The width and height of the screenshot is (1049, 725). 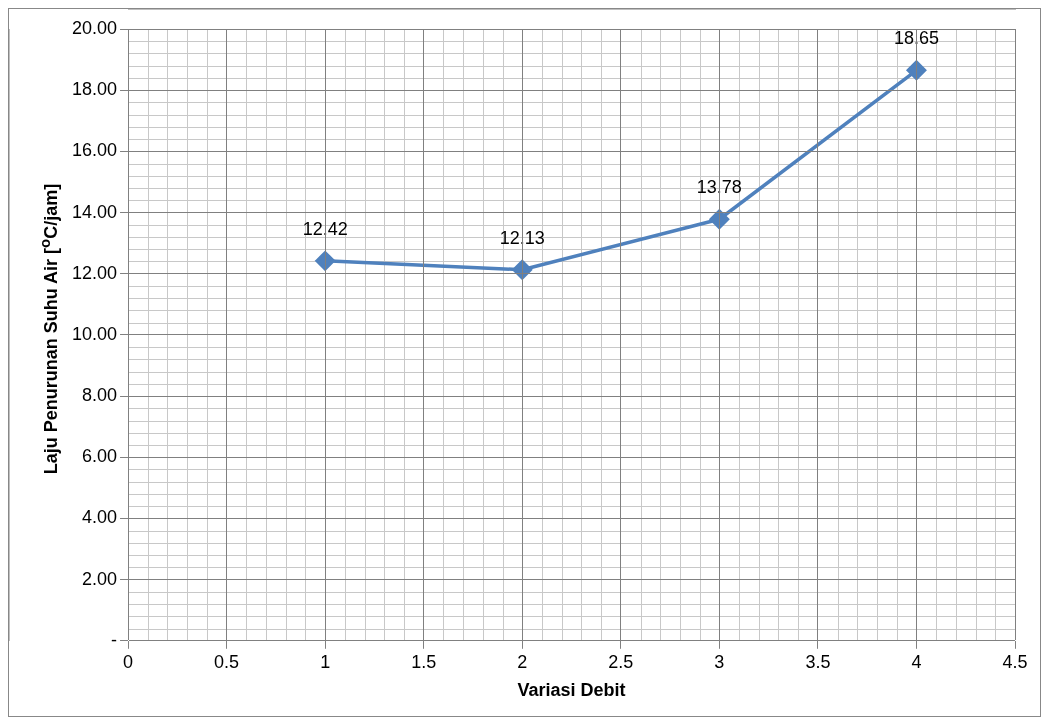 I want to click on data-label: 18.65, so click(x=916, y=38).